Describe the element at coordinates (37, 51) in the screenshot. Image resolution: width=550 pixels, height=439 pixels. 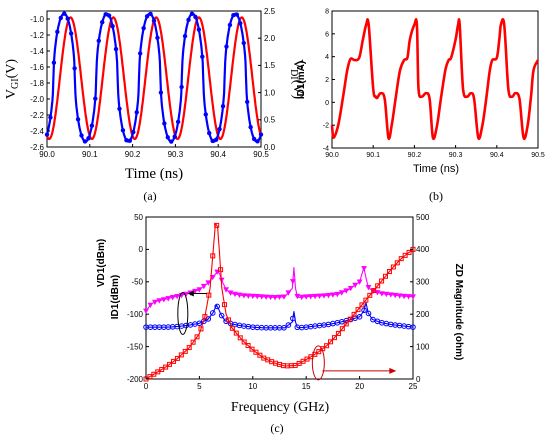
I see `y-tick-label: -1.4` at that location.